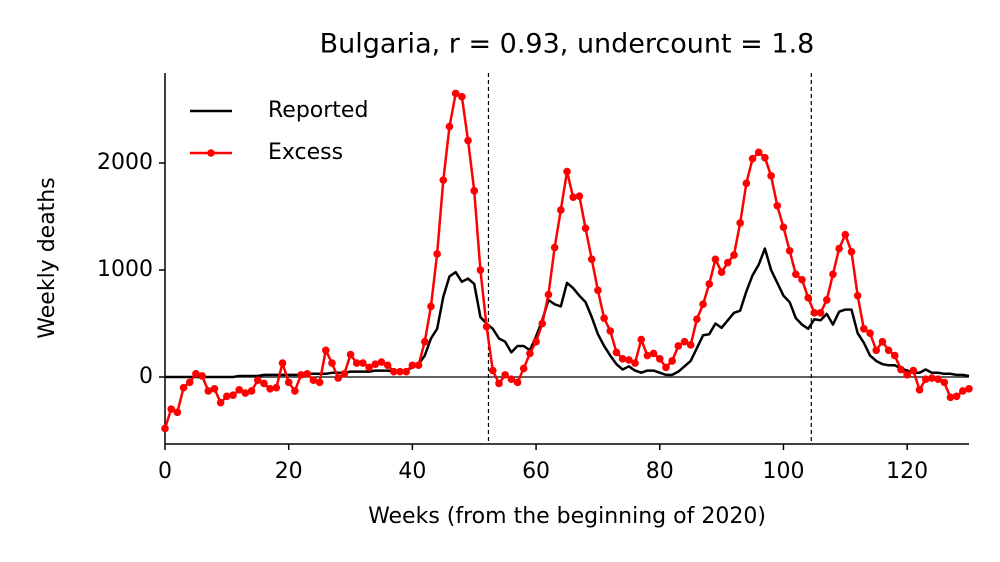  I want to click on y-tick-label: 1000, so click(125, 269).